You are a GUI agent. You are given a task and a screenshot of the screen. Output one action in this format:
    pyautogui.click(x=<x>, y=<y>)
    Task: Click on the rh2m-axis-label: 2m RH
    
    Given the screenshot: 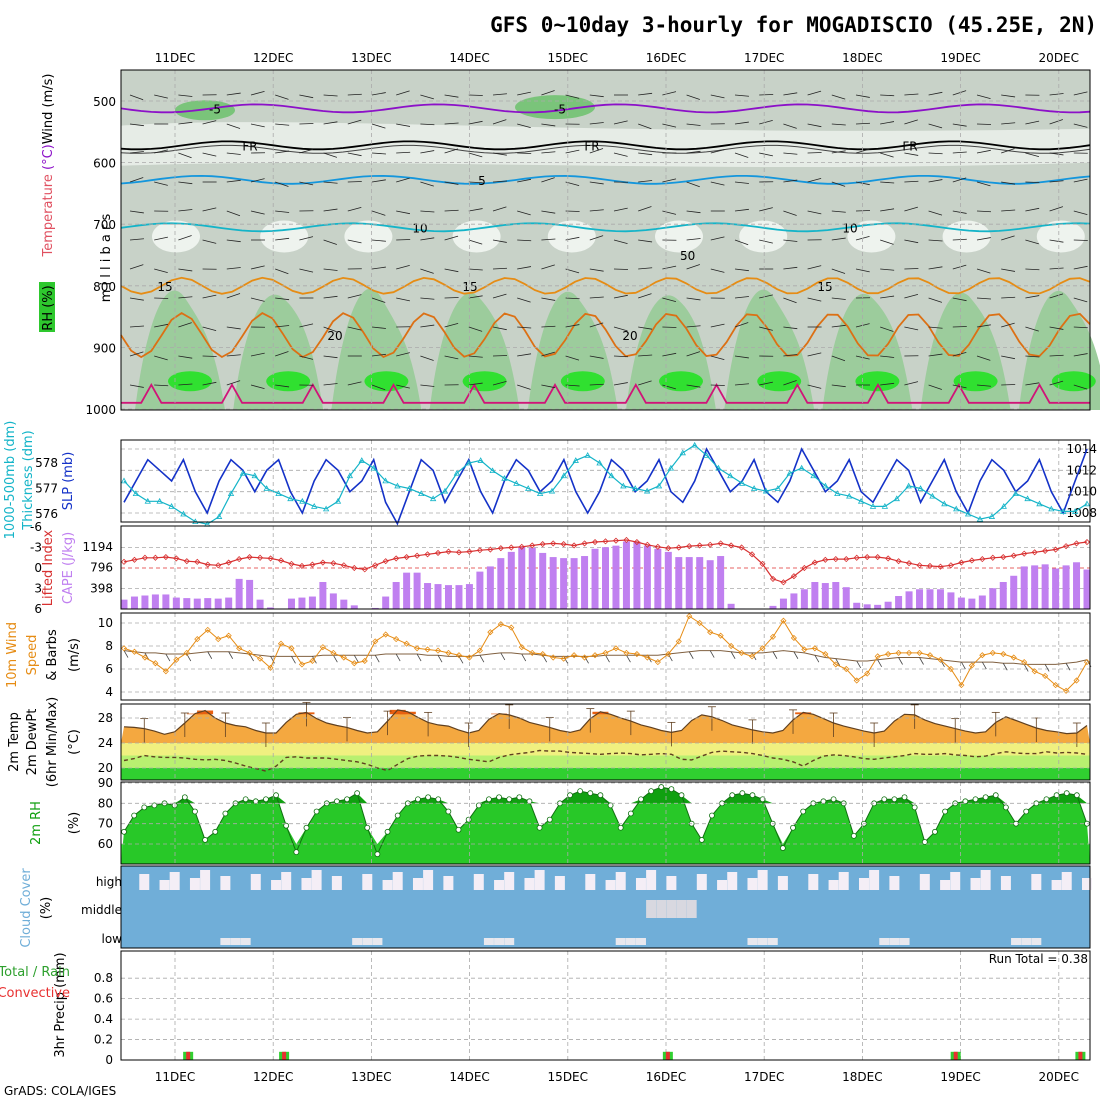 What is the action you would take?
    pyautogui.click(x=36, y=823)
    